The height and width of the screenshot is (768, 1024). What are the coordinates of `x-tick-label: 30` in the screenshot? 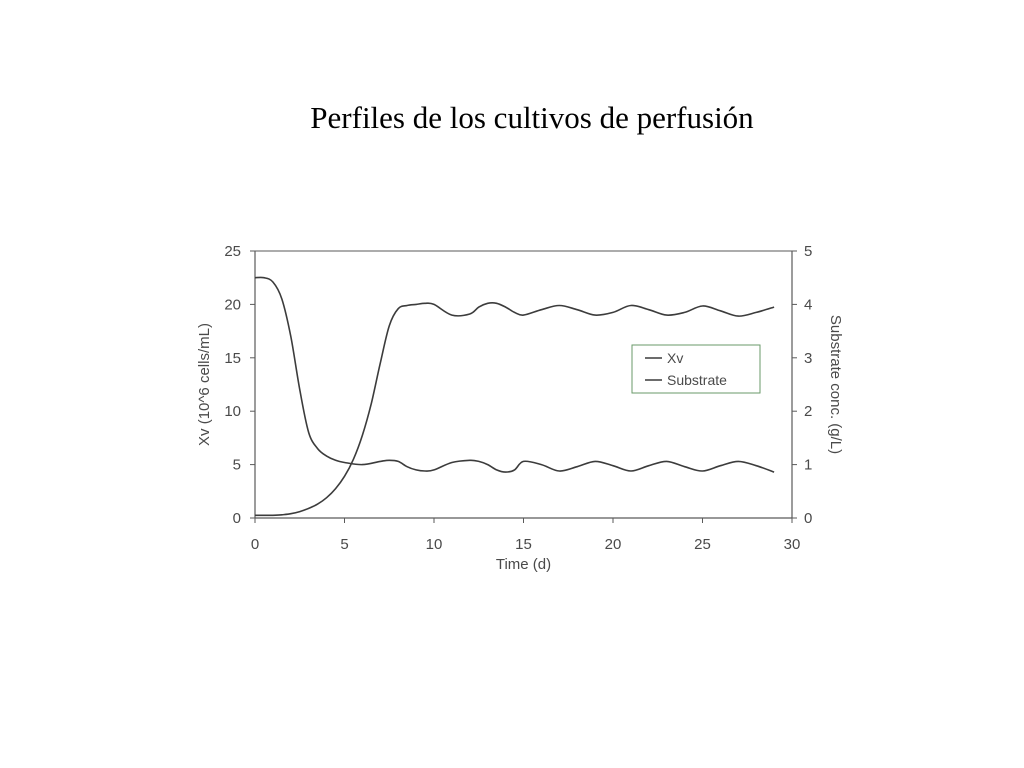 It's located at (792, 544).